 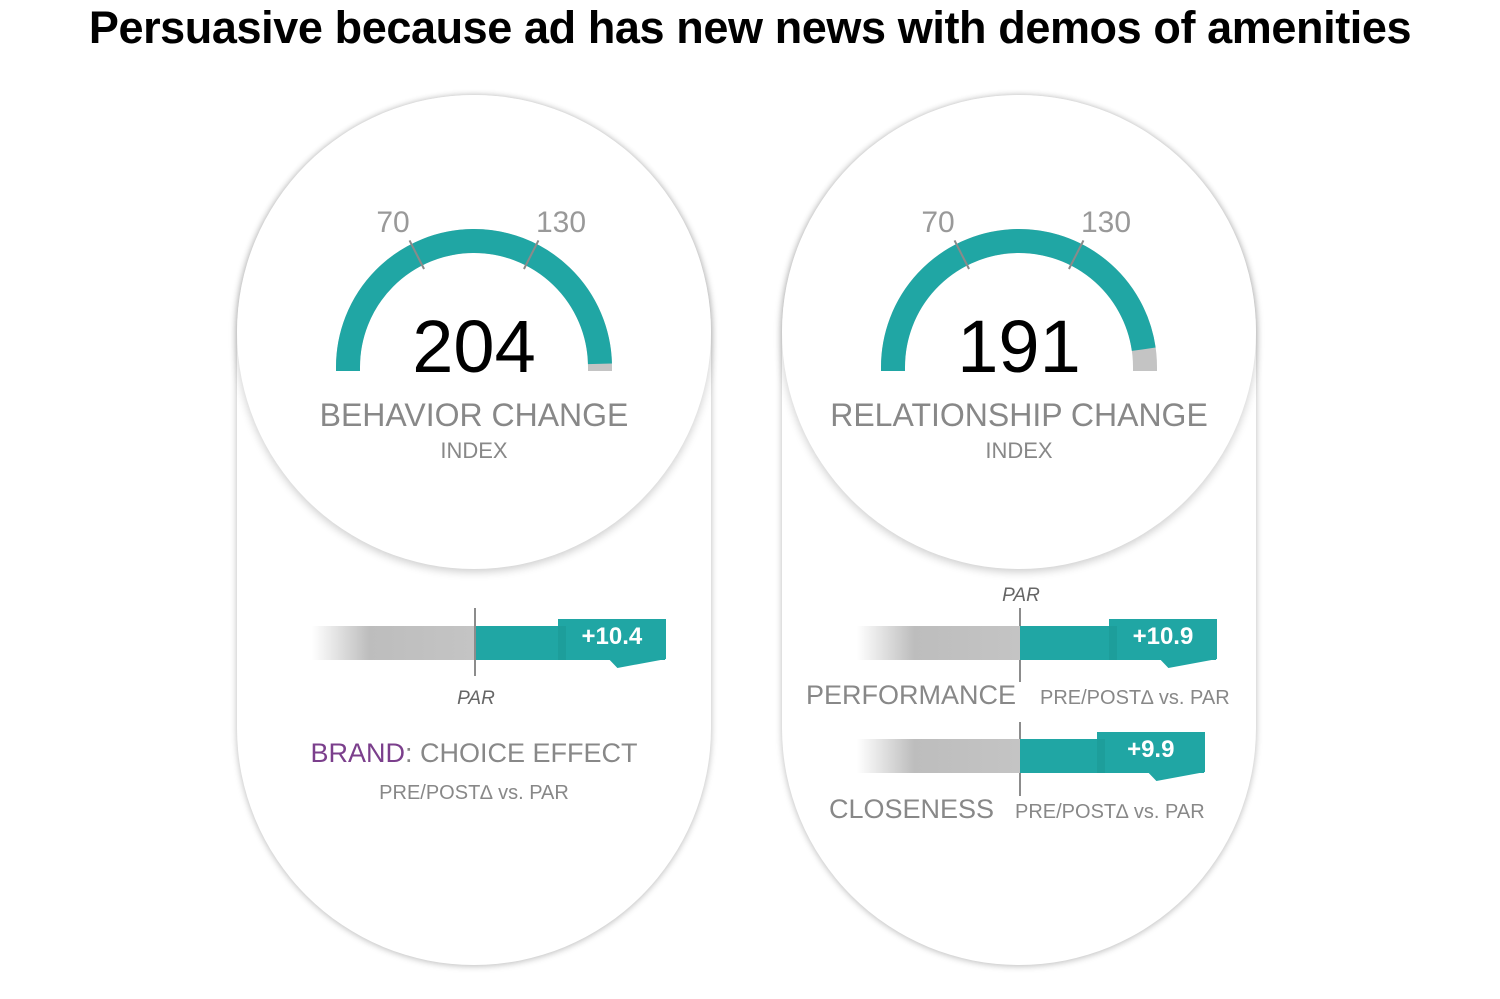 I want to click on brand-bar-track, so click(x=393, y=643).